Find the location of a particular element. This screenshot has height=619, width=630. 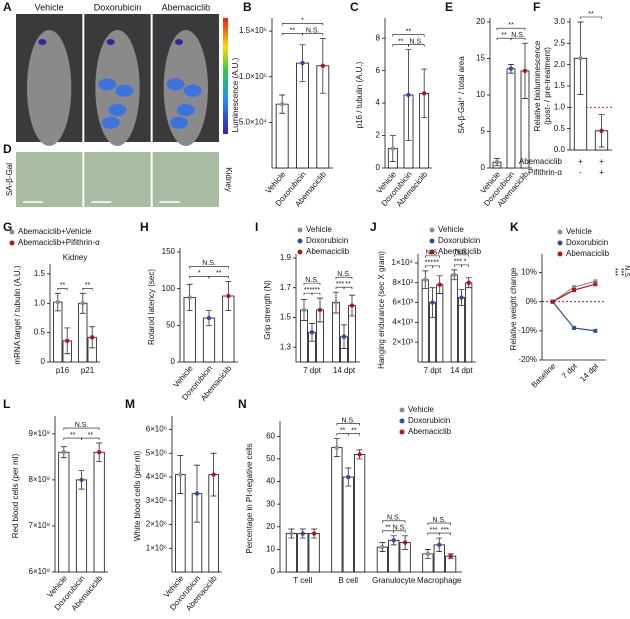

y-tick-label: 150 is located at coordinates (169, 251).